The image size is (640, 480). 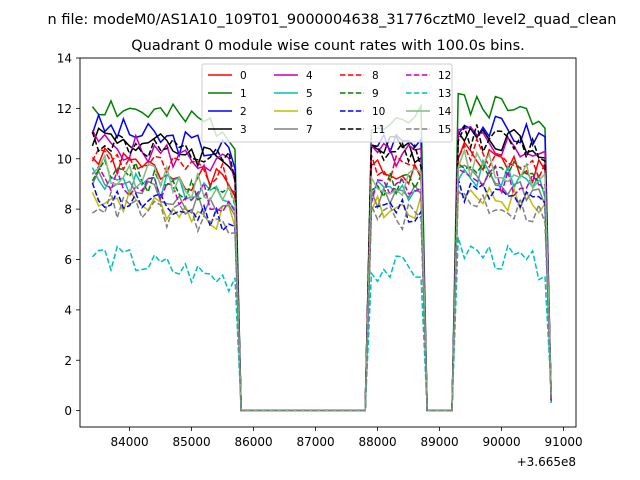 I want to click on x-tick-label: 84000, so click(x=130, y=442).